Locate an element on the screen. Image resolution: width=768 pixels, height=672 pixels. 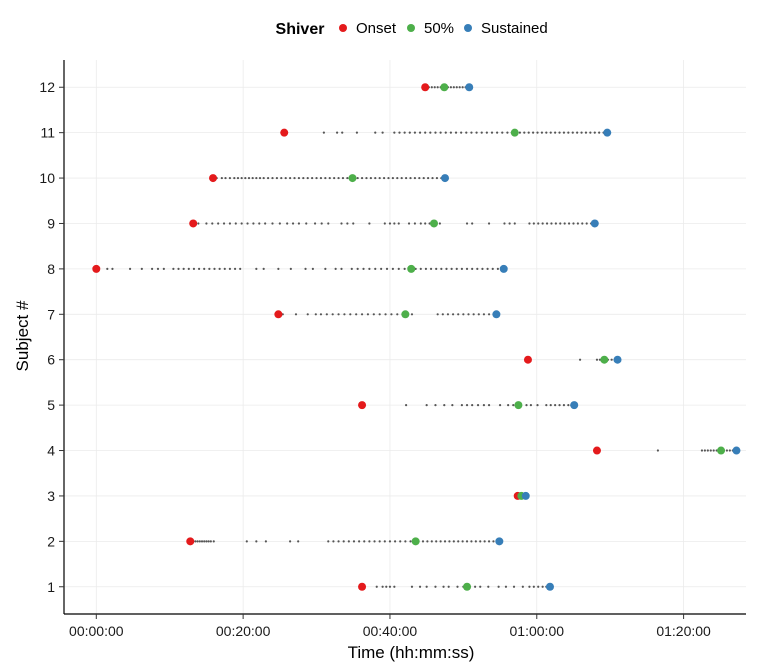
y-tick-label: 4 is located at coordinates (51, 451).